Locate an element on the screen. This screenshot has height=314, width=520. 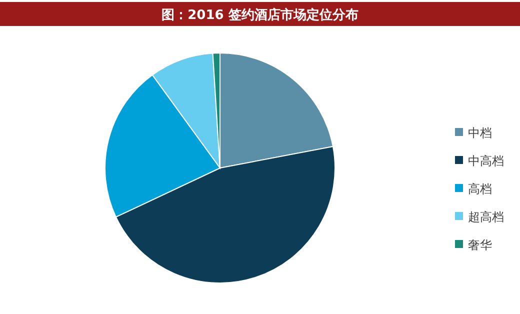
legend-label: 超高档 is located at coordinates (486, 217).